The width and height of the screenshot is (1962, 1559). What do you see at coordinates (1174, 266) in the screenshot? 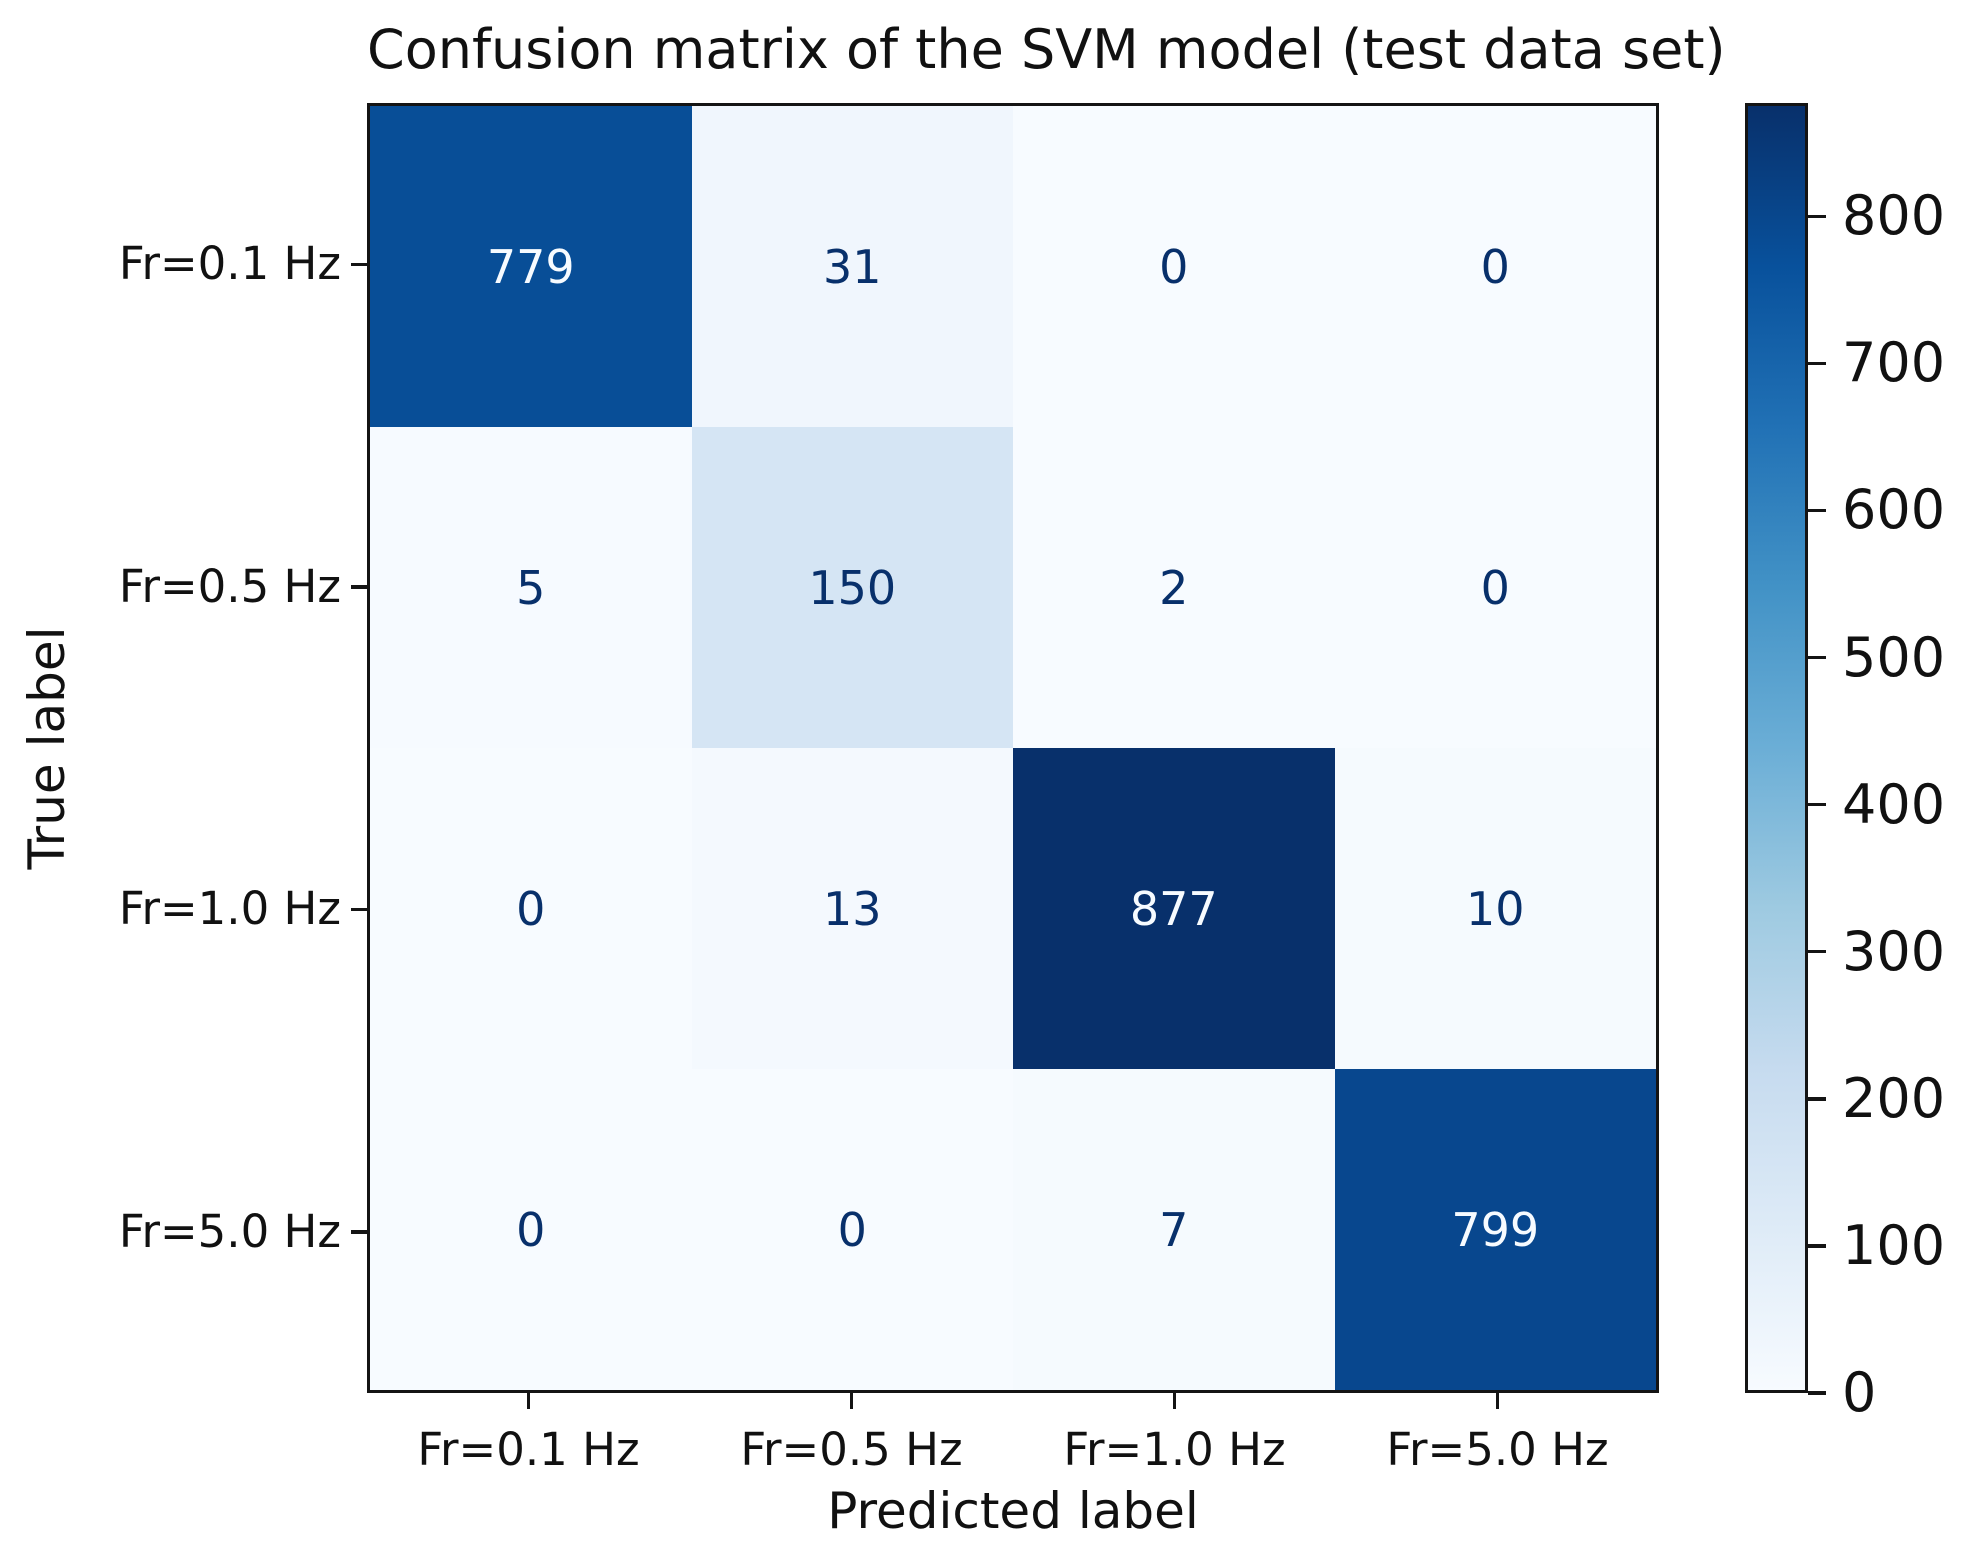
I see `heatmap-cell-r0c2: 0` at bounding box center [1174, 266].